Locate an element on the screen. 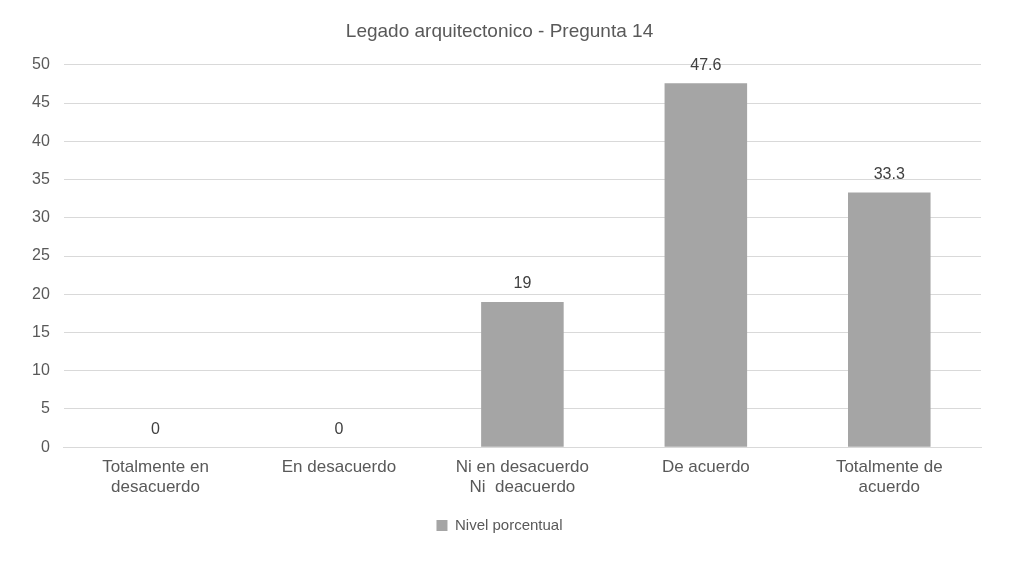 The height and width of the screenshot is (561, 1009). x-tick-label: Totalmente de acuerdo is located at coordinates (889, 477).